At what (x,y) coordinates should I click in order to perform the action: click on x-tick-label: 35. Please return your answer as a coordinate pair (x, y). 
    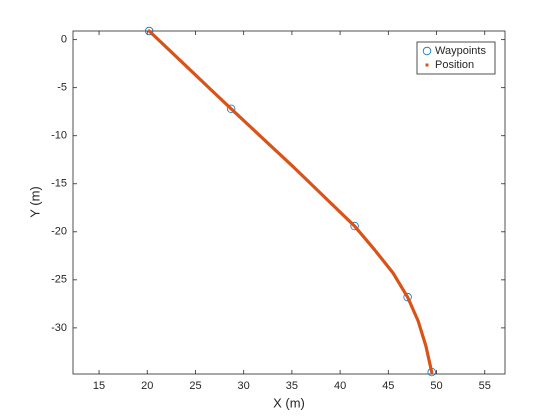
    Looking at the image, I should click on (292, 386).